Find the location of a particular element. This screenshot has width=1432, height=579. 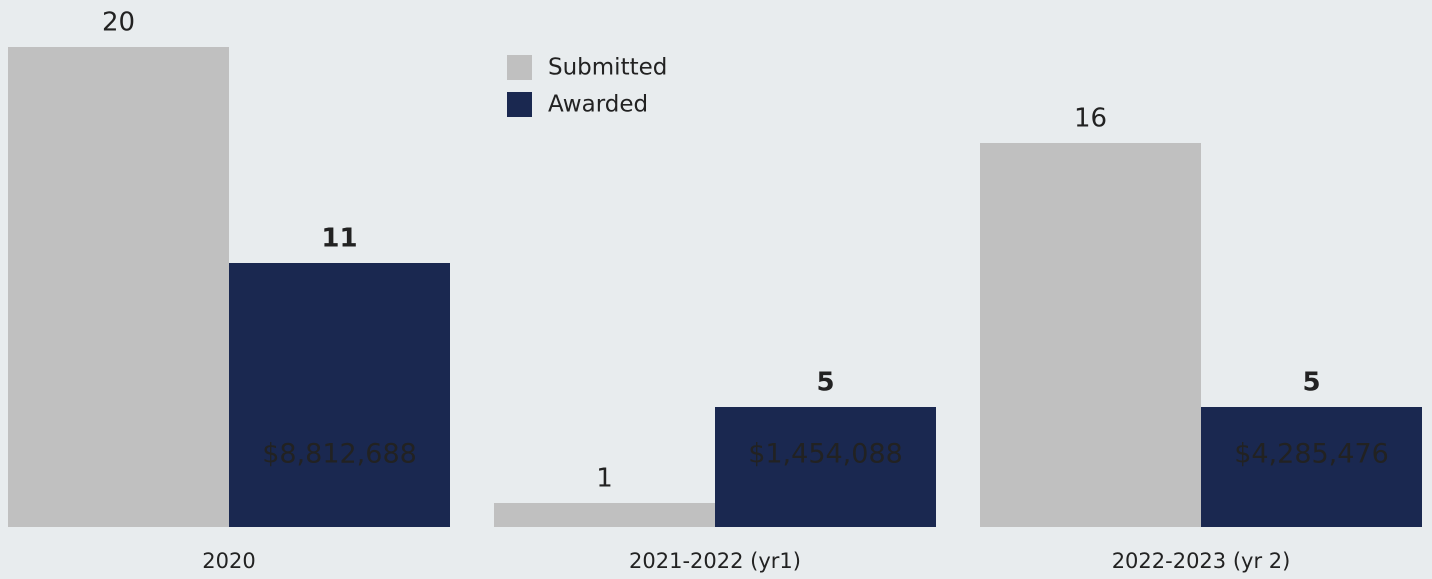

amount-label: $4,285,476 is located at coordinates (1311, 454).